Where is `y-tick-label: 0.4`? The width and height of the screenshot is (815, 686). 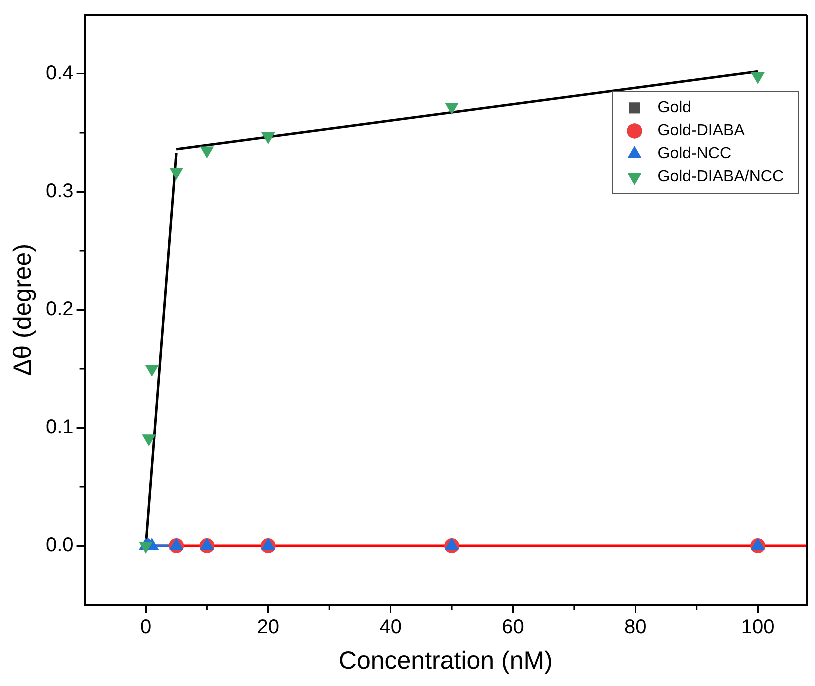
y-tick-label: 0.4 is located at coordinates (60, 73).